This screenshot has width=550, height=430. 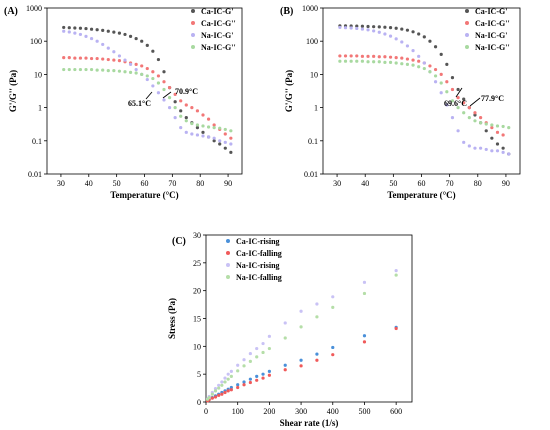 What do you see at coordinates (478, 183) in the screenshot?
I see `x-tick-label: 80` at bounding box center [478, 183].